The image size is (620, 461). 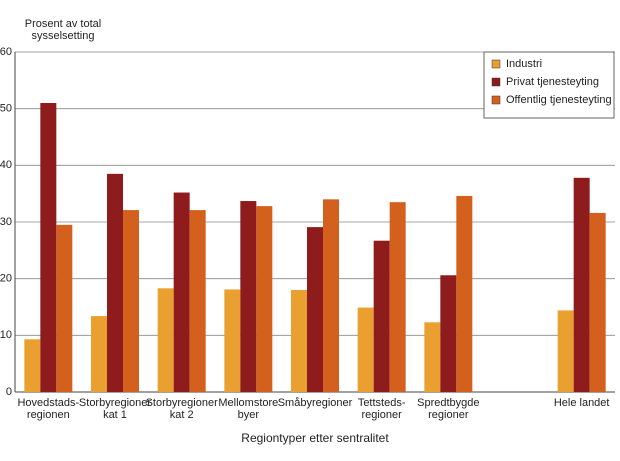 I want to click on x-tick-label: Storbyregioner kat 1, so click(x=115, y=409).